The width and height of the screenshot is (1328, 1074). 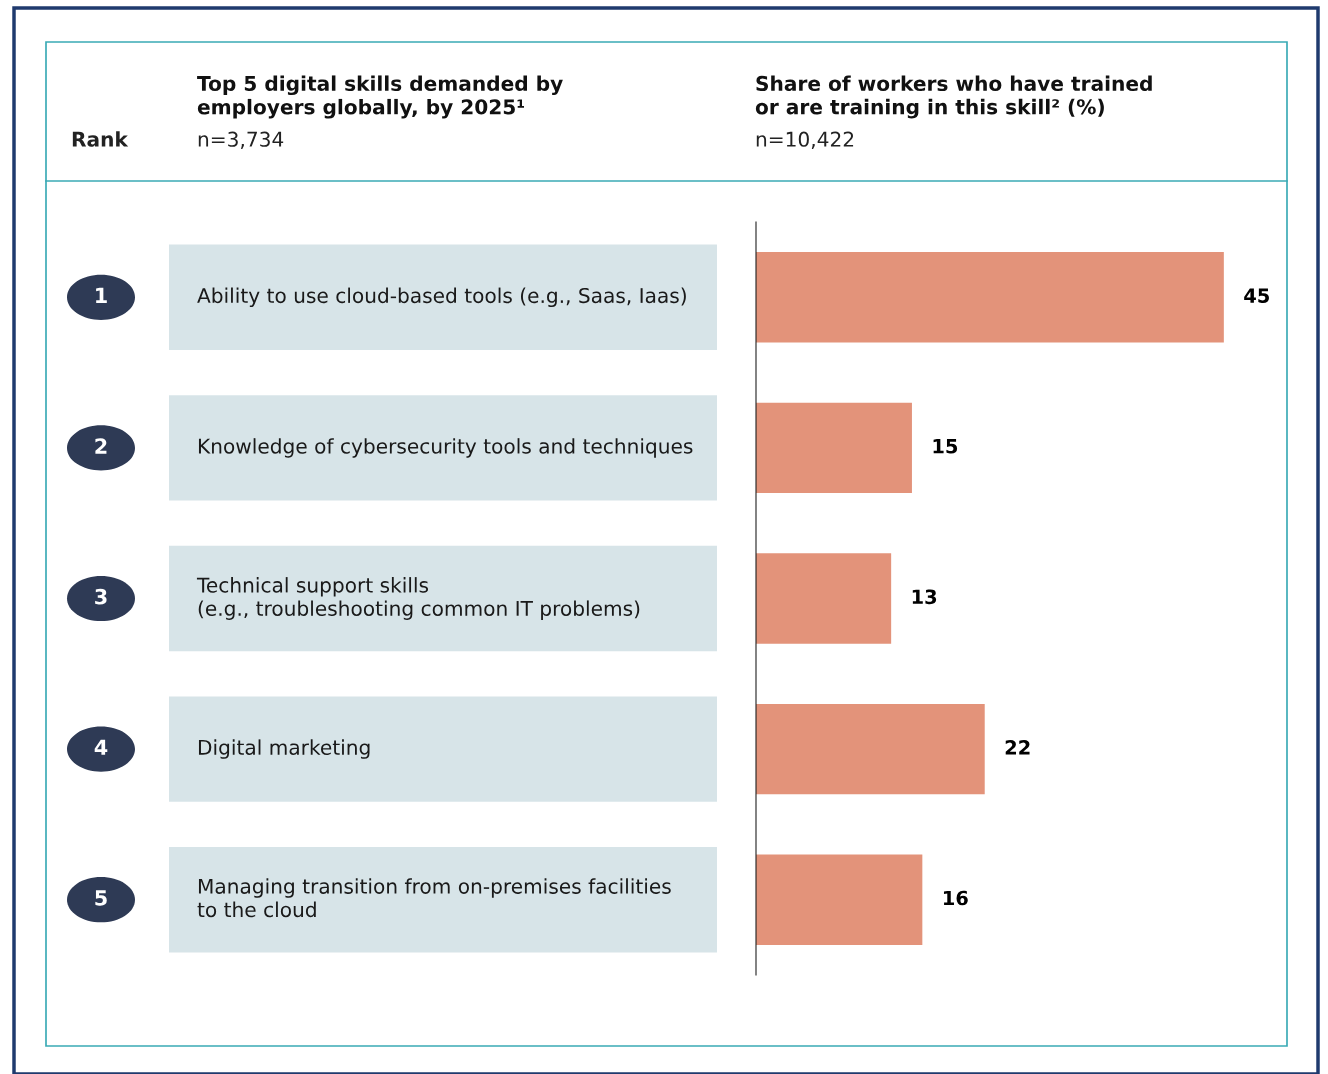 What do you see at coordinates (445, 448) in the screenshot?
I see `y-tick-label: Knowledge of cybersecurity tools and techniques` at bounding box center [445, 448].